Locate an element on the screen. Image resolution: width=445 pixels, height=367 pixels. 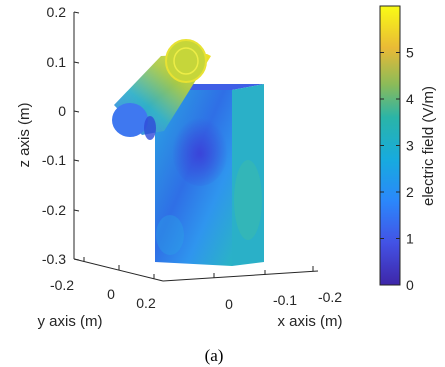
z-tick-label: -0.1 is located at coordinates (54, 160).